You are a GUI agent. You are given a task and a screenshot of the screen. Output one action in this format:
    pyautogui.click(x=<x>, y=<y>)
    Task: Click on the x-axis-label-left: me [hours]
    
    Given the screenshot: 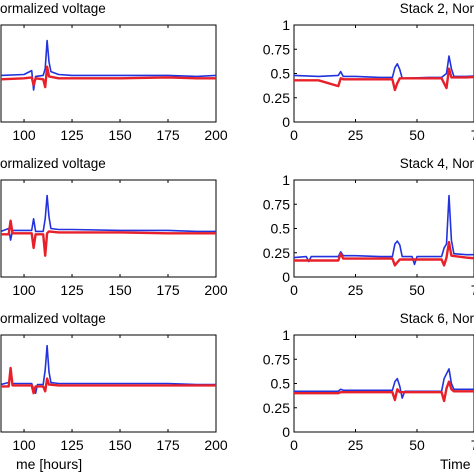 What is the action you would take?
    pyautogui.click(x=49, y=464)
    